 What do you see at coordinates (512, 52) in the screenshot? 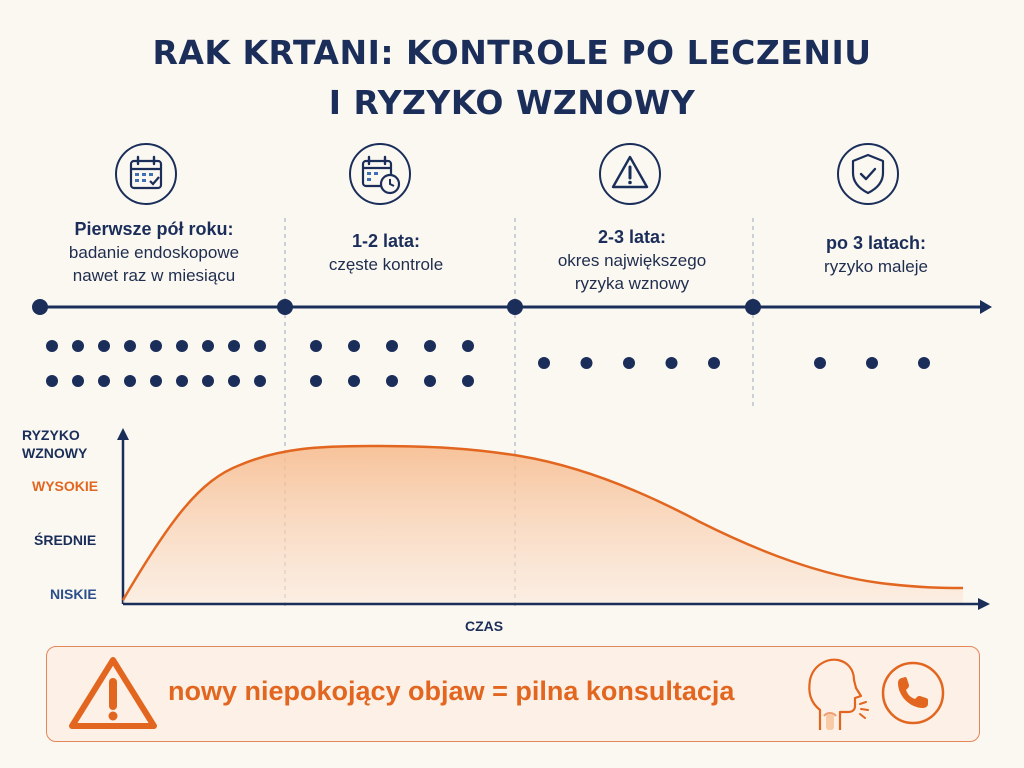
I see `title-line-1: RAK KRTANI: KONTROLE PO LECZENIU` at bounding box center [512, 52].